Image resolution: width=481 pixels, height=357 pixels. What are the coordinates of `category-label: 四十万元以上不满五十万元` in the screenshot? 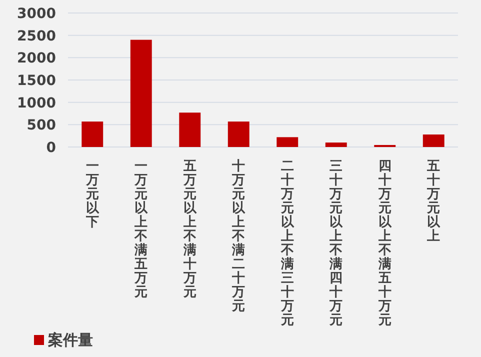 It's located at (385, 243).